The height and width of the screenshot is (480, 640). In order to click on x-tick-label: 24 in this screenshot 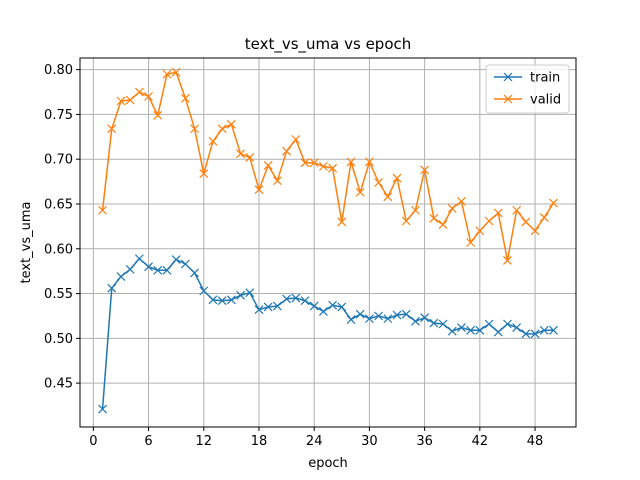, I will do `click(314, 441)`.